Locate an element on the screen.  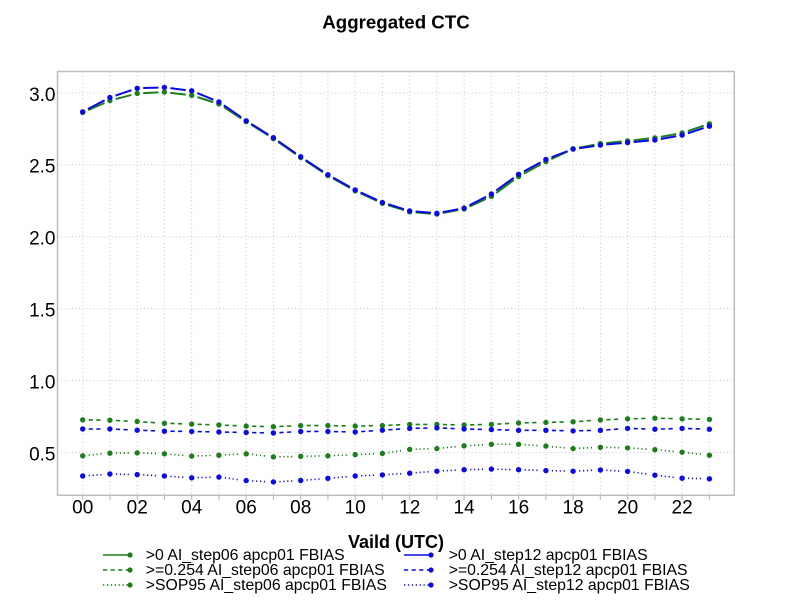
svg-text: 10 is located at coordinates (355, 507).